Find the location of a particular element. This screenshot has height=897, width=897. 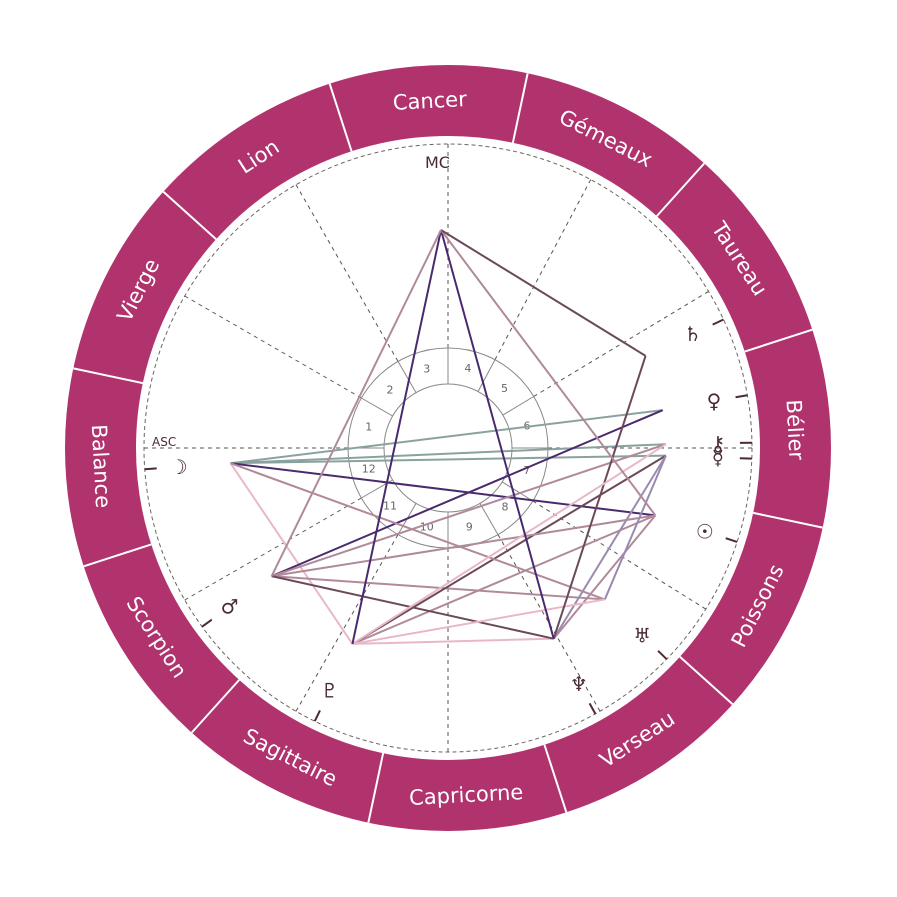

house-number: 9 is located at coordinates (469, 527).